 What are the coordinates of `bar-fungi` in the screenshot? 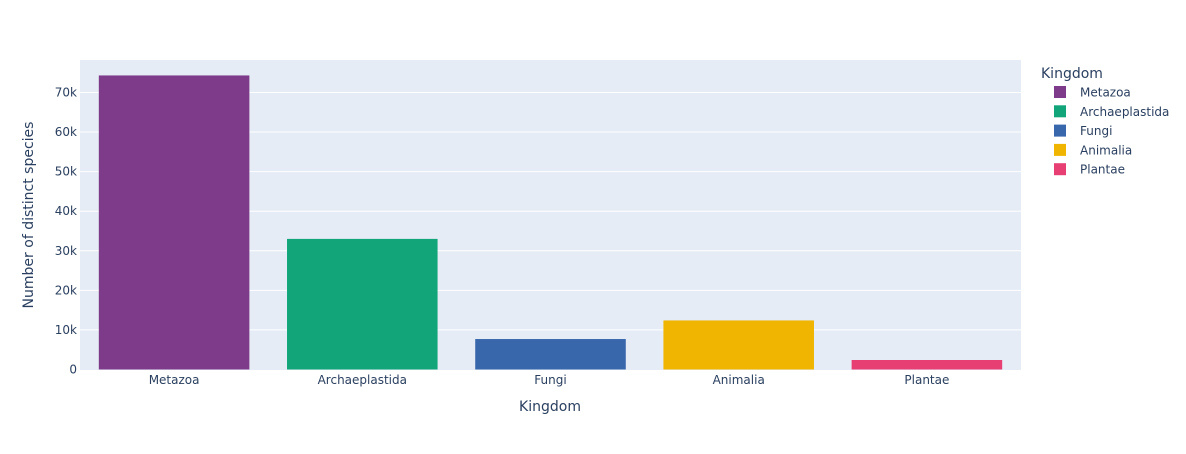 It's located at (550, 354).